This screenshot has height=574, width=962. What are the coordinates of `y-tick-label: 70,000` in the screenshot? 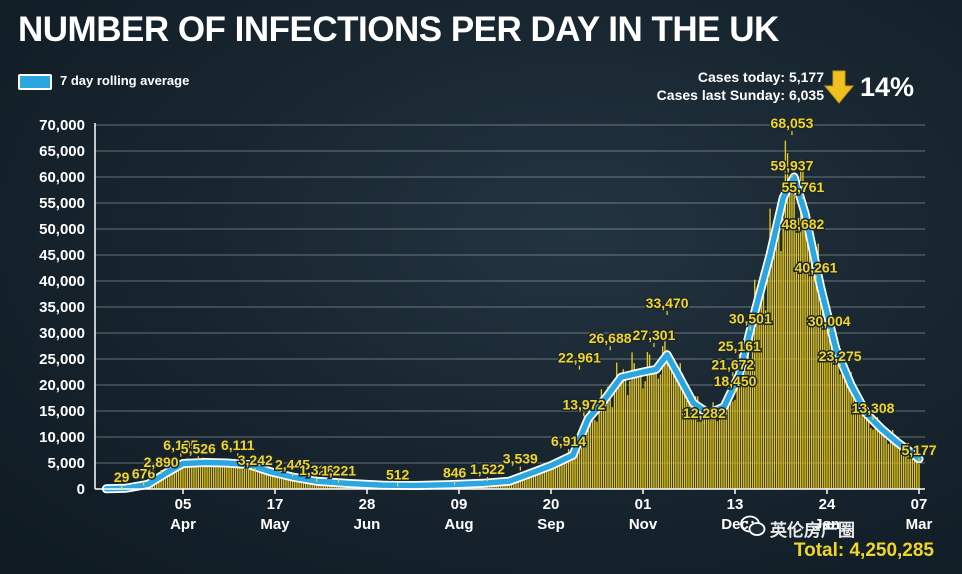 It's located at (62, 125).